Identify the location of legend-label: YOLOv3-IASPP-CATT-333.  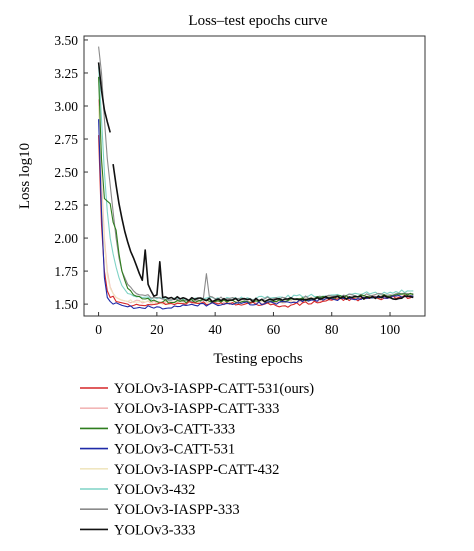
(196, 409).